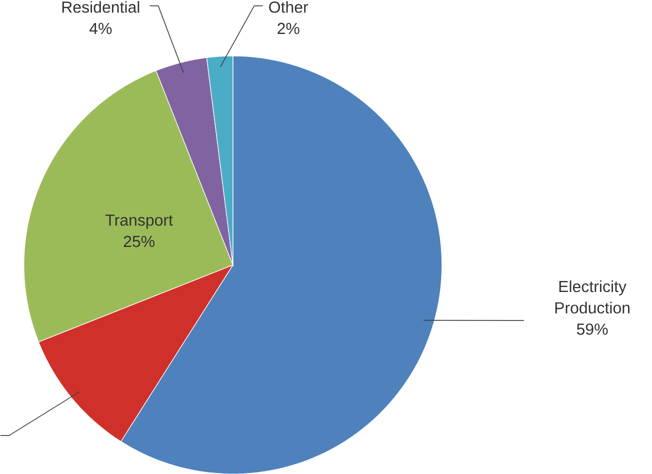  I want to click on slice-label: Transport, so click(139, 221).